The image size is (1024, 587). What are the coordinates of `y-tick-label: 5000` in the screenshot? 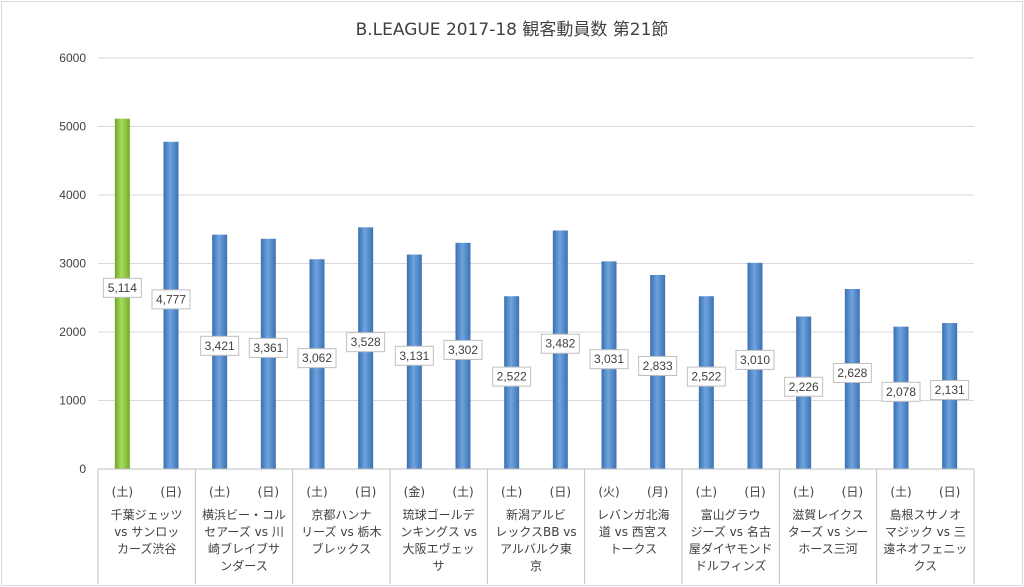 It's located at (72, 127).